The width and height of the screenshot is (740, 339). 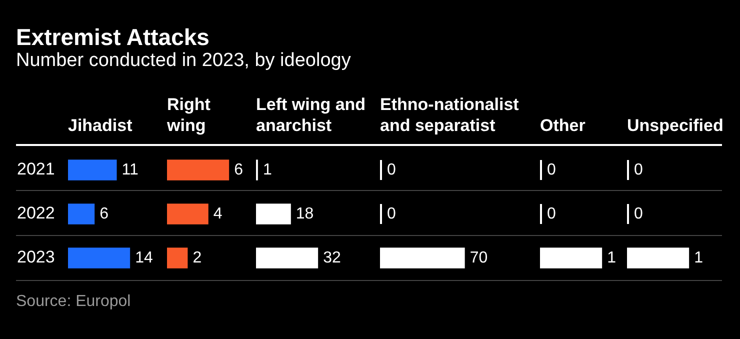 I want to click on chart-title: Other, so click(x=563, y=125).